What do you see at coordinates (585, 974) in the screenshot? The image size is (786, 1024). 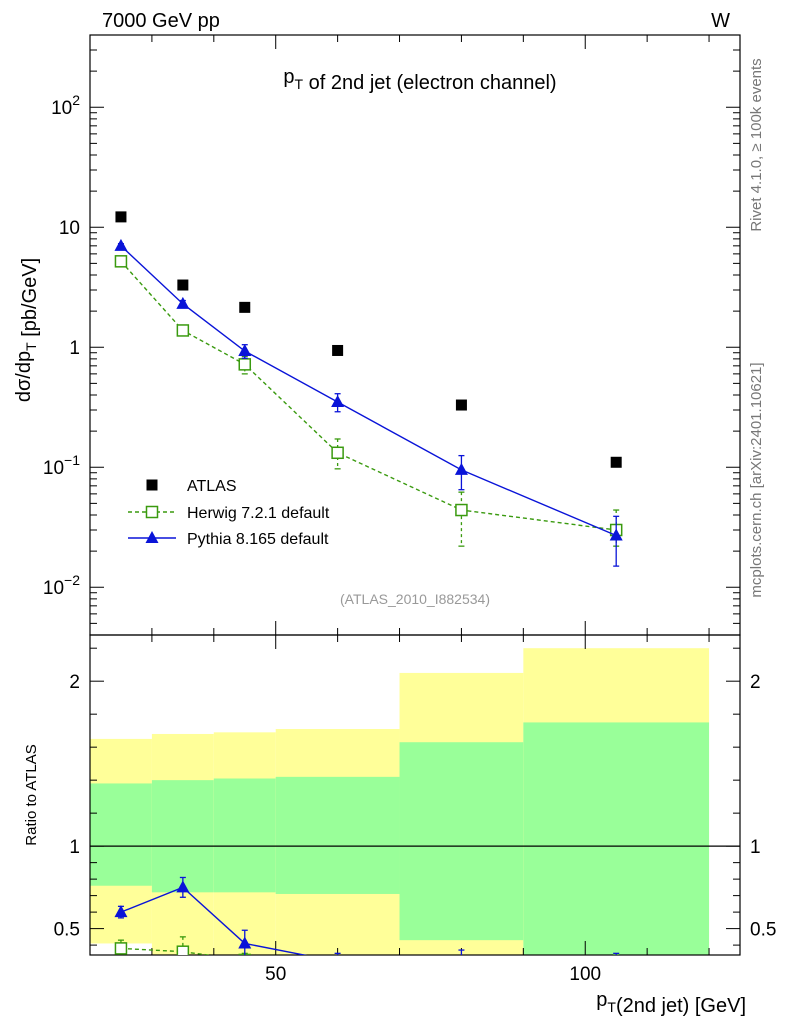 I see `x-tick-label: 100` at bounding box center [585, 974].